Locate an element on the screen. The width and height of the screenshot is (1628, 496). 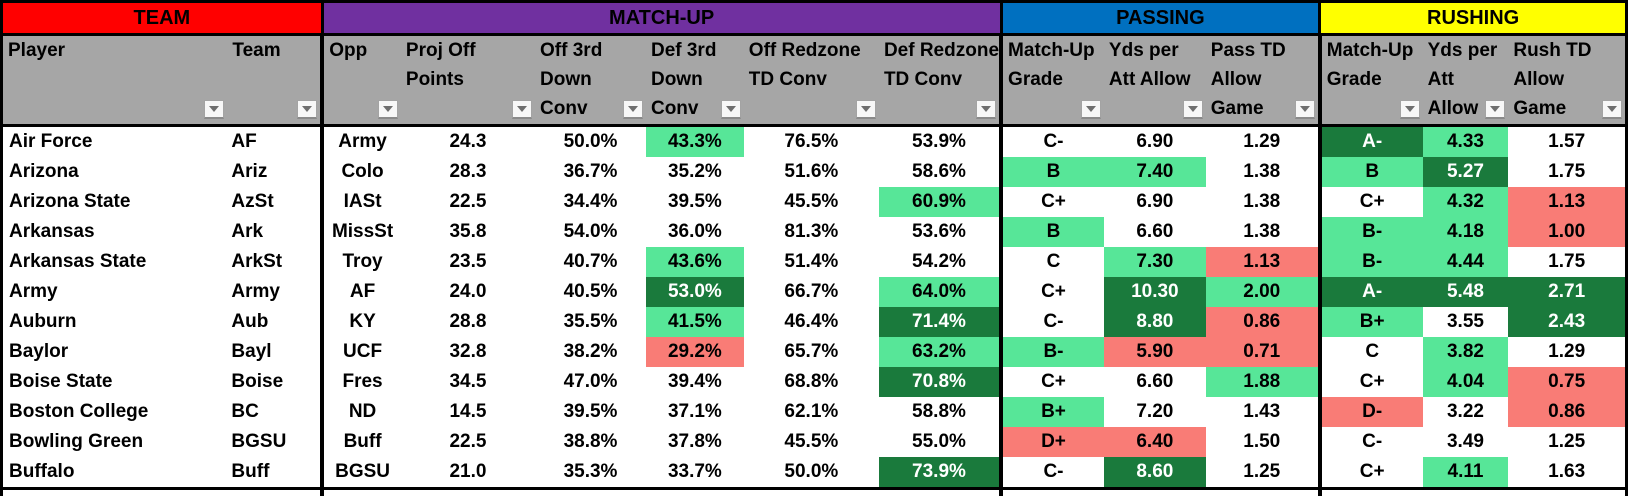
cell-pass-td-allow-game: 1.13 is located at coordinates (1262, 262).